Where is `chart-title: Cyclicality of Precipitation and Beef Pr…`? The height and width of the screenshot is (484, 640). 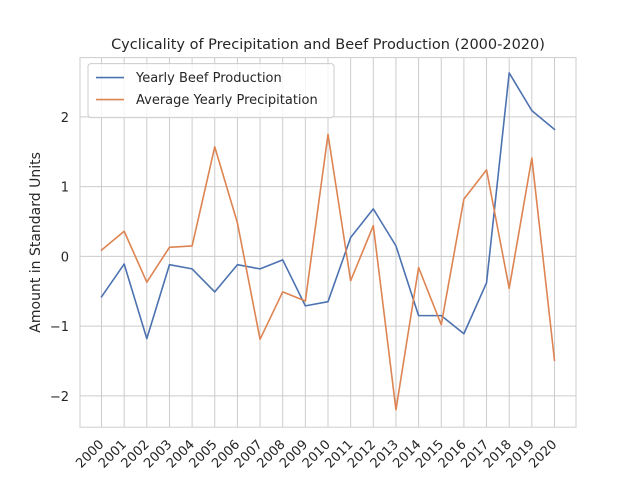 chart-title: Cyclicality of Precipitation and Beef Pr… is located at coordinates (328, 45).